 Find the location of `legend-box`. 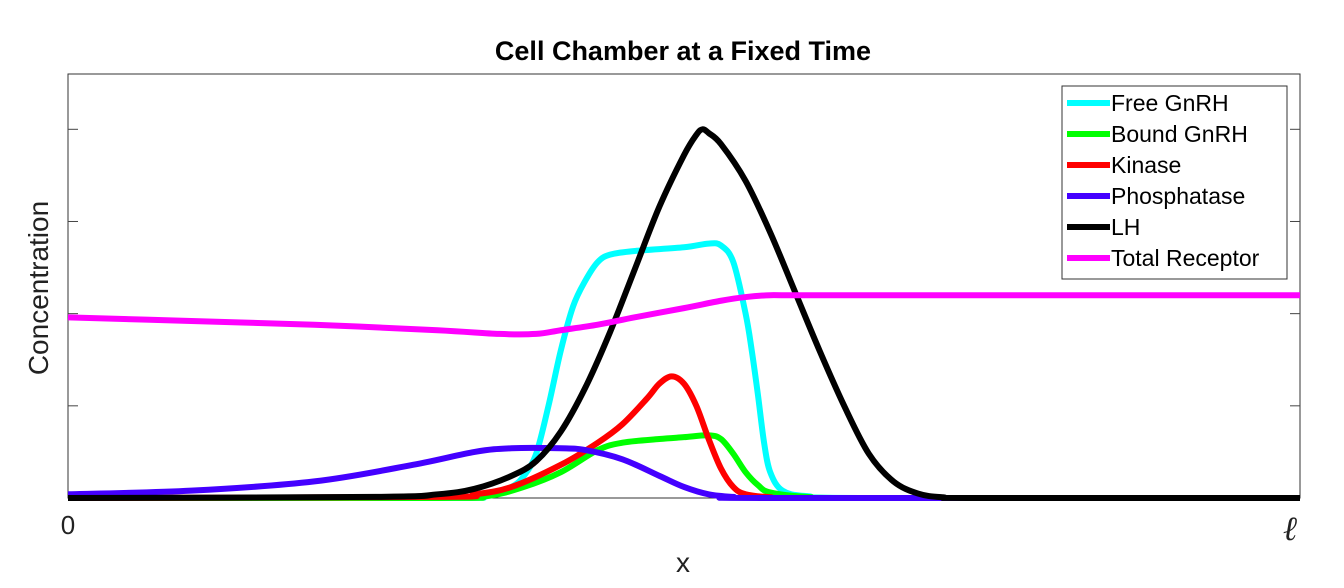

legend-box is located at coordinates (1174, 182).